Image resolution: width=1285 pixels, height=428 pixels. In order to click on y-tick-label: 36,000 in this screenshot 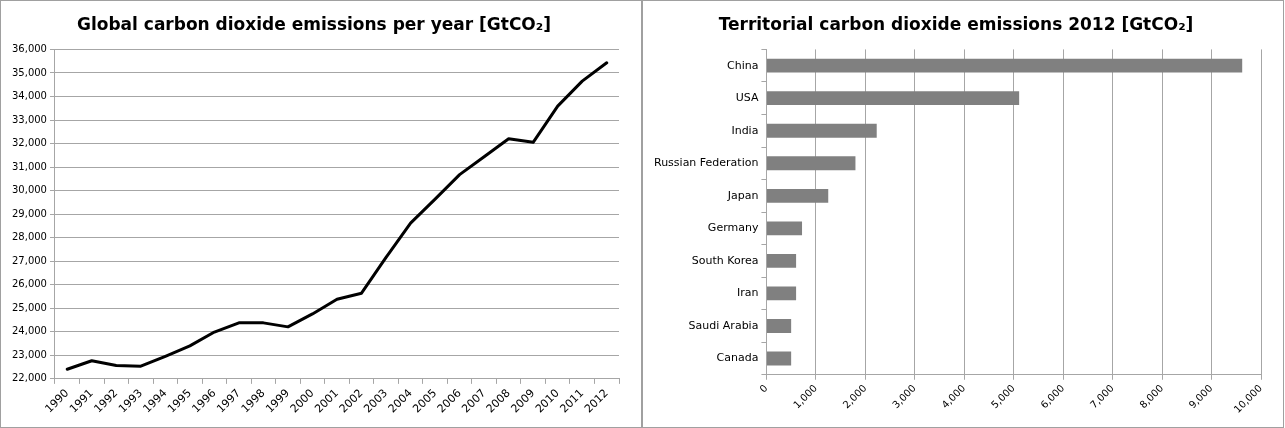, I will do `click(29, 48)`.